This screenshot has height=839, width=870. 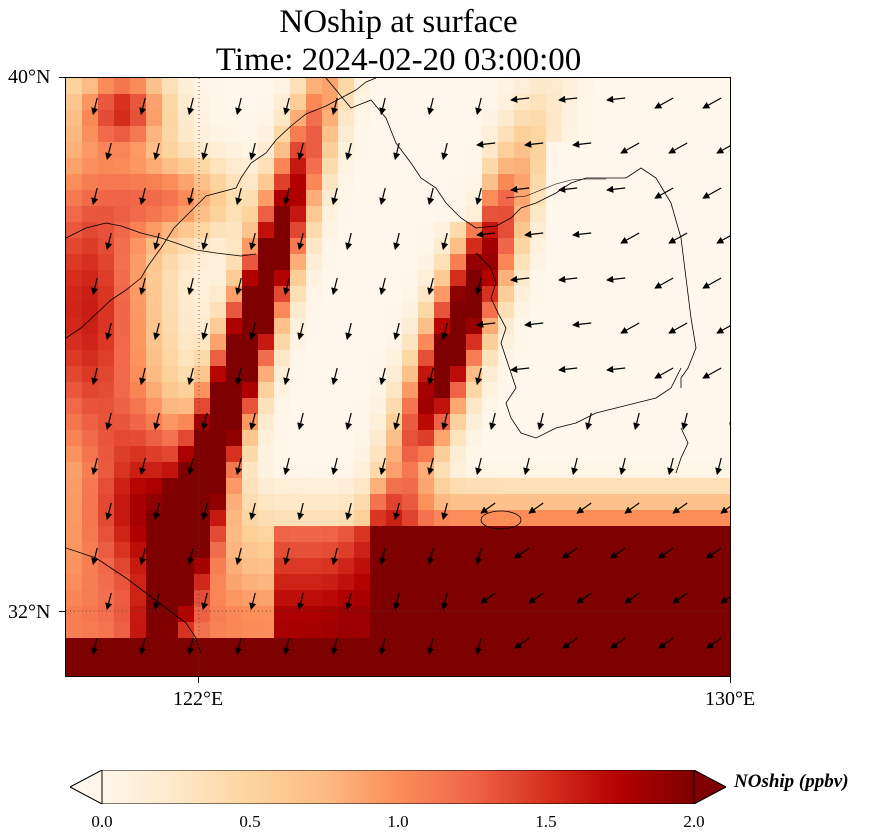 I want to click on coastline-yangtze, so click(x=134, y=600).